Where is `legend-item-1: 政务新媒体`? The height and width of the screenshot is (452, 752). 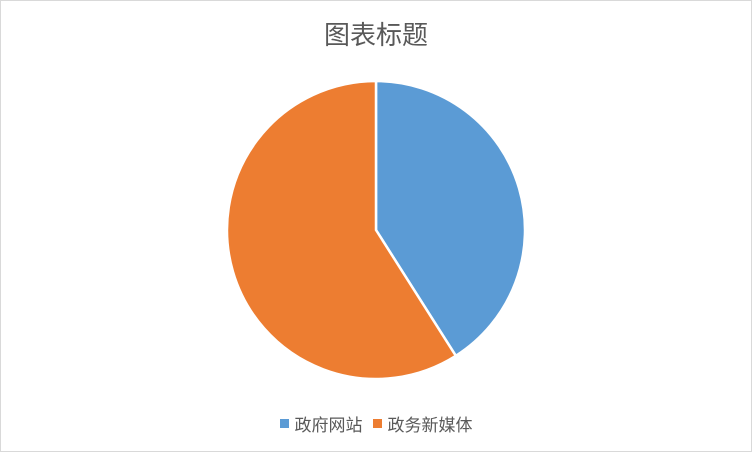
legend-item-1: 政务新媒体 is located at coordinates (422, 423).